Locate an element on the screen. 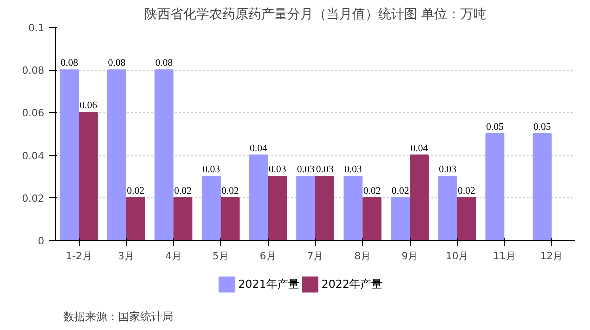  x-tick-label: 9月 is located at coordinates (410, 257).